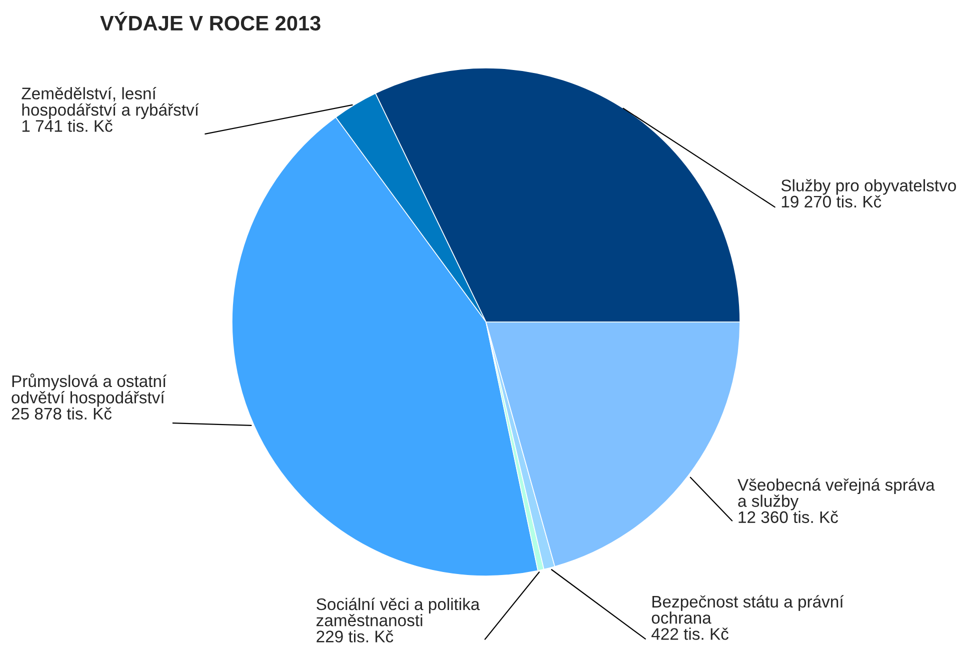  I want to click on chart-title: VÝDAJE V ROCE 2013, so click(210, 21).